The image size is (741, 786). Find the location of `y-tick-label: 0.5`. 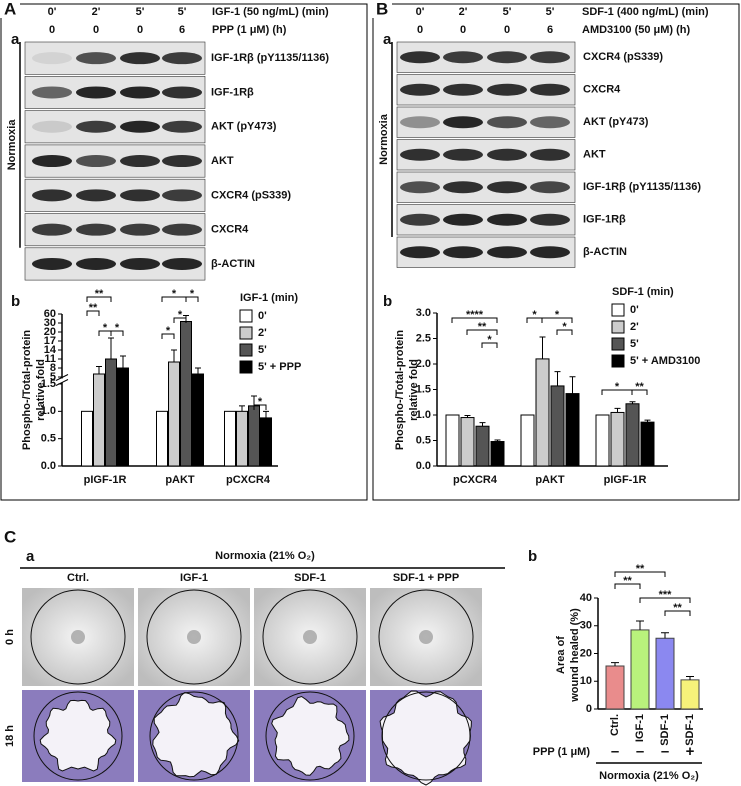

y-tick-label: 0.5 is located at coordinates (48, 439).